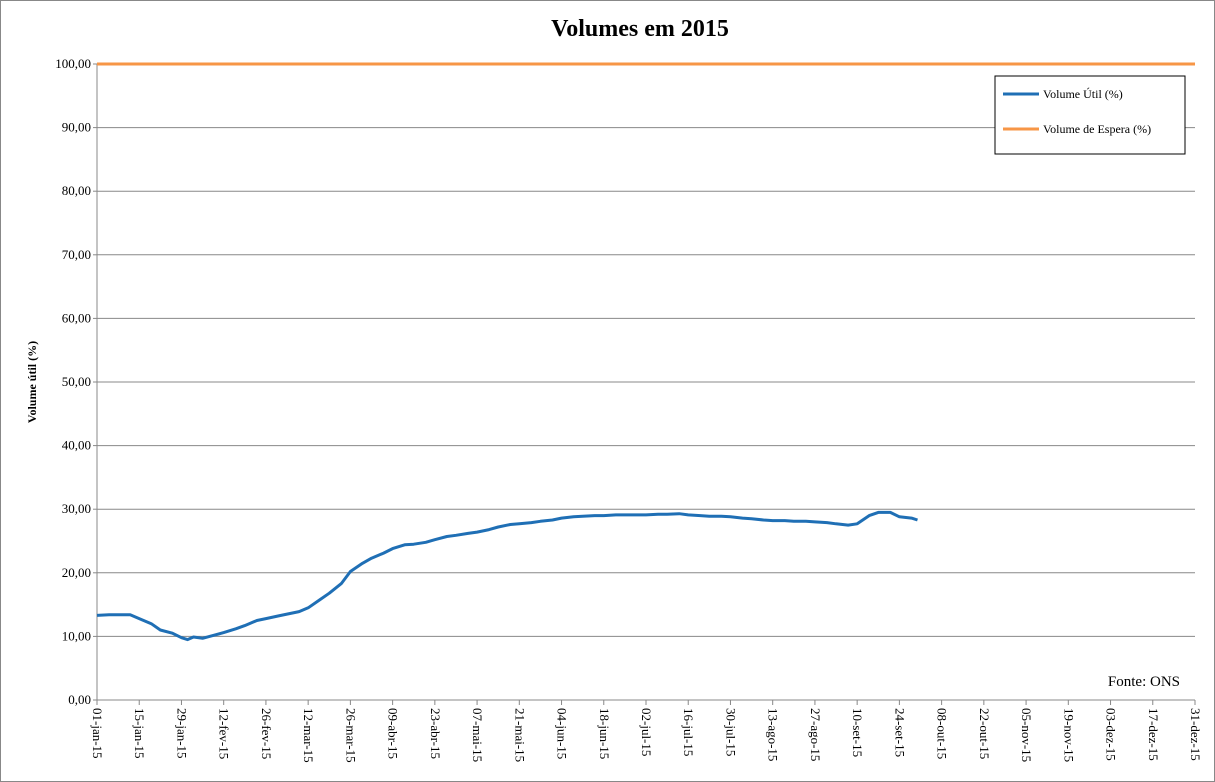 The width and height of the screenshot is (1215, 782). I want to click on x-tick-label: 24-set-15, so click(899, 732).